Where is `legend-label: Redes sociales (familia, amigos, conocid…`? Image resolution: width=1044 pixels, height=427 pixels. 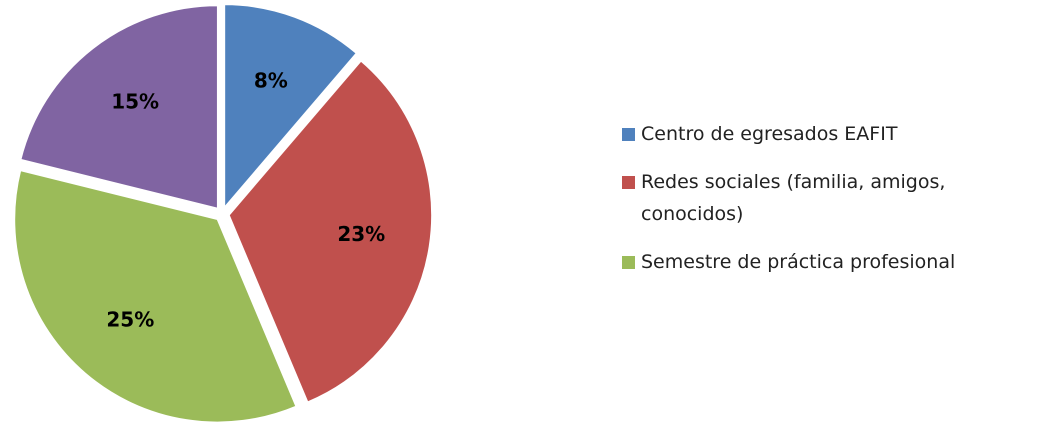
legend-label: Redes sociales (familia, amigos, conocid… is located at coordinates (793, 198).